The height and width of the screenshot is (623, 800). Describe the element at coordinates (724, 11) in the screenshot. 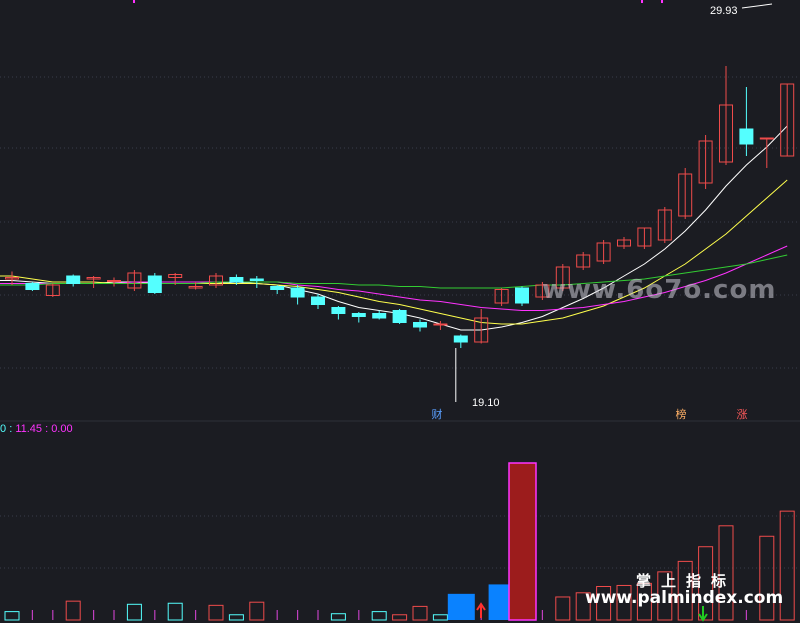

I see `high-price-label: 29.93` at that location.